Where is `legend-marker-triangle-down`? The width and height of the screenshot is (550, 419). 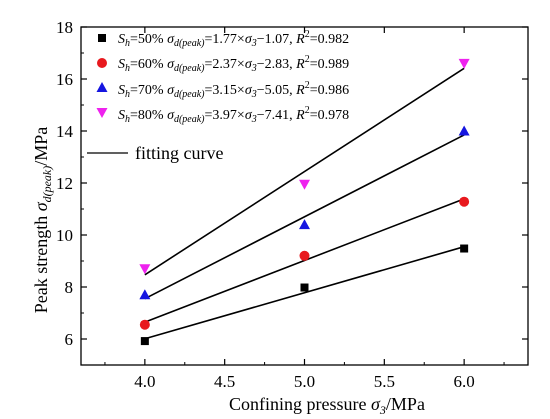 legend-marker-triangle-down is located at coordinates (102, 113).